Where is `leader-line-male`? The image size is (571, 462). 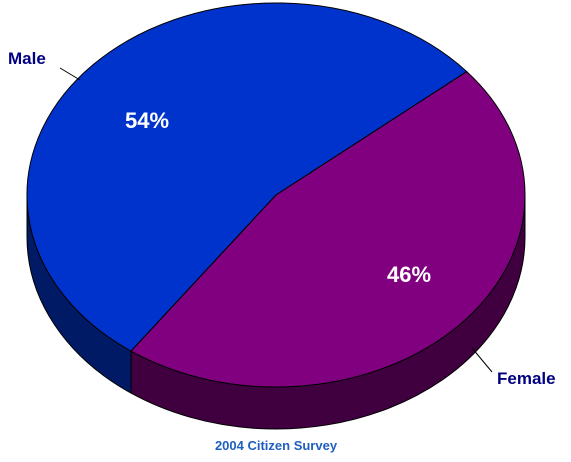 leader-line-male is located at coordinates (70, 74).